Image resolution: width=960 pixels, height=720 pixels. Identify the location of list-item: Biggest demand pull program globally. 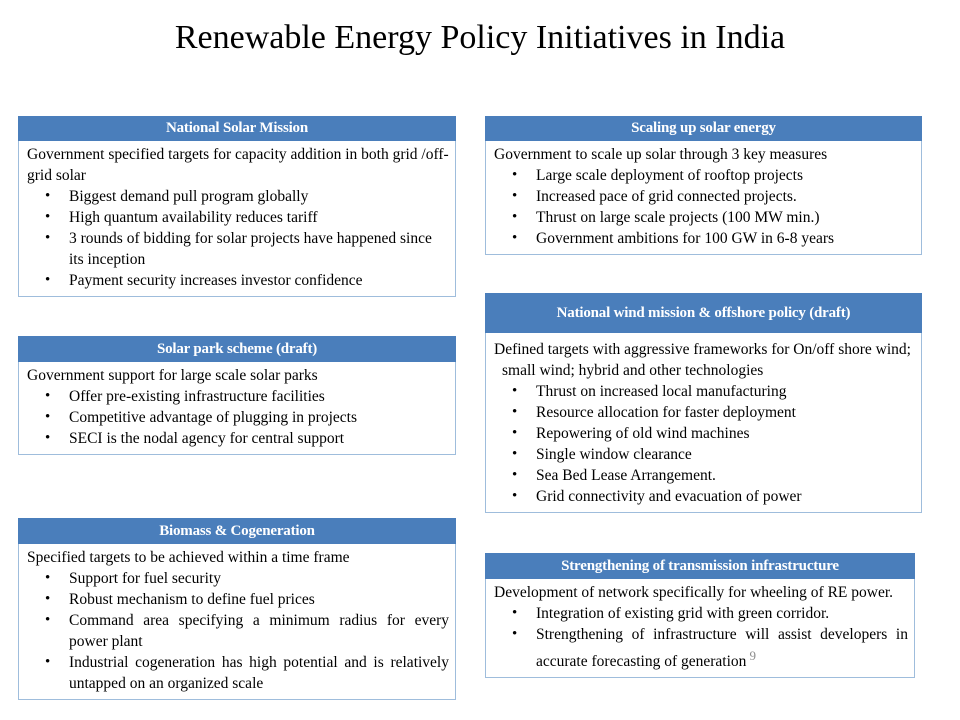
(237, 196).